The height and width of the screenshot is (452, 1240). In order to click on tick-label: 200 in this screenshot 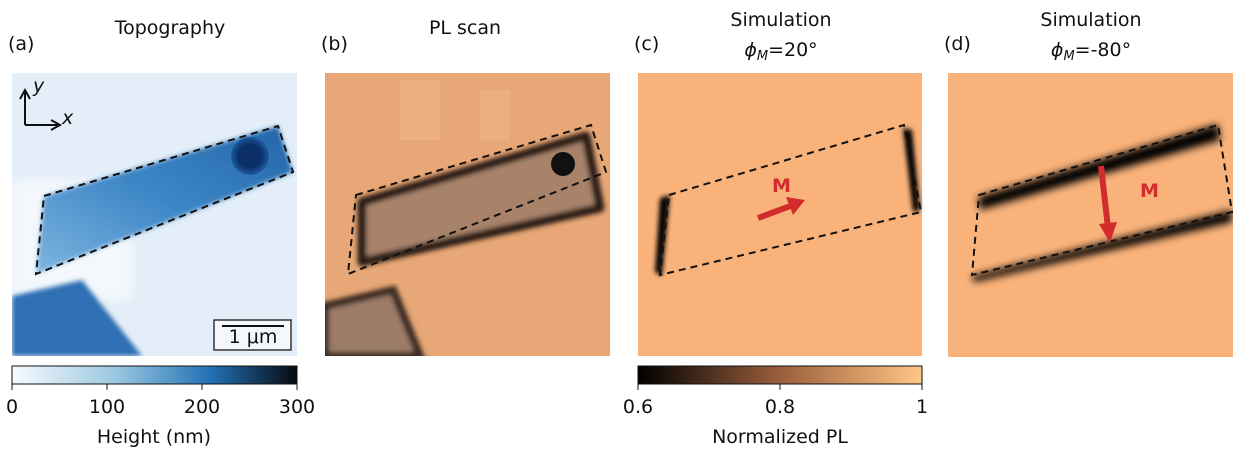, I will do `click(202, 407)`.